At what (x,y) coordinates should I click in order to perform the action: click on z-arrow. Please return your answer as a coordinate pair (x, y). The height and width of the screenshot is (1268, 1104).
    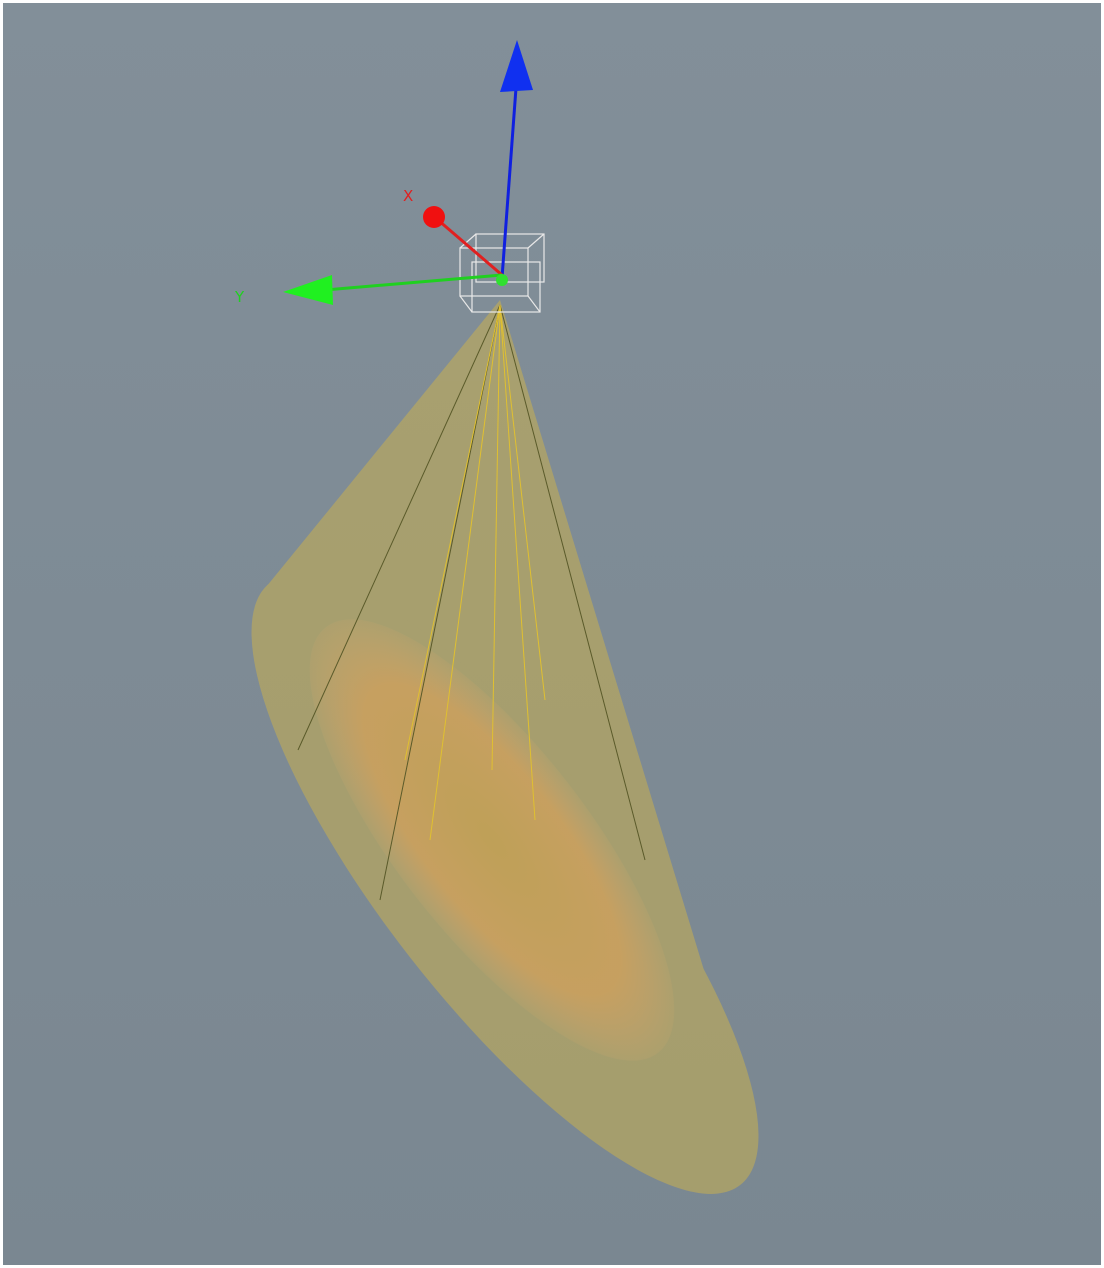
    Looking at the image, I should click on (516, 66).